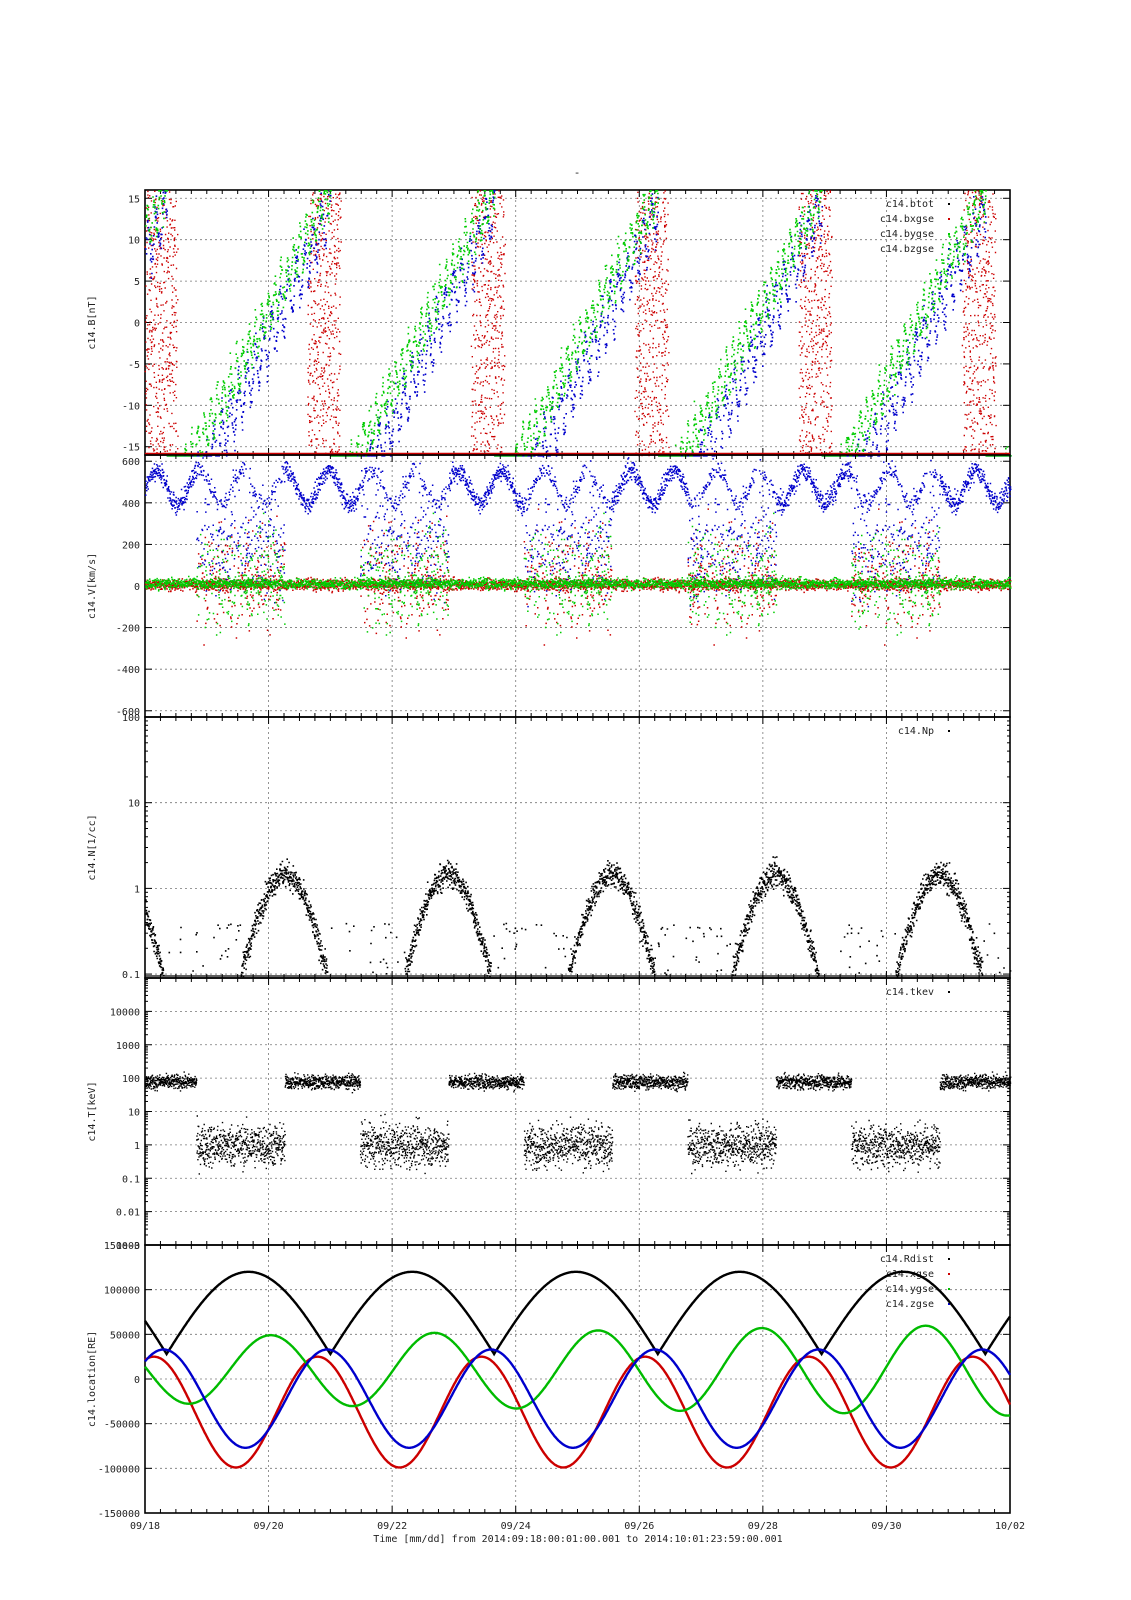 This screenshot has width=1131, height=1600. What do you see at coordinates (578, 917) in the screenshot?
I see `series-np-points` at bounding box center [578, 917].